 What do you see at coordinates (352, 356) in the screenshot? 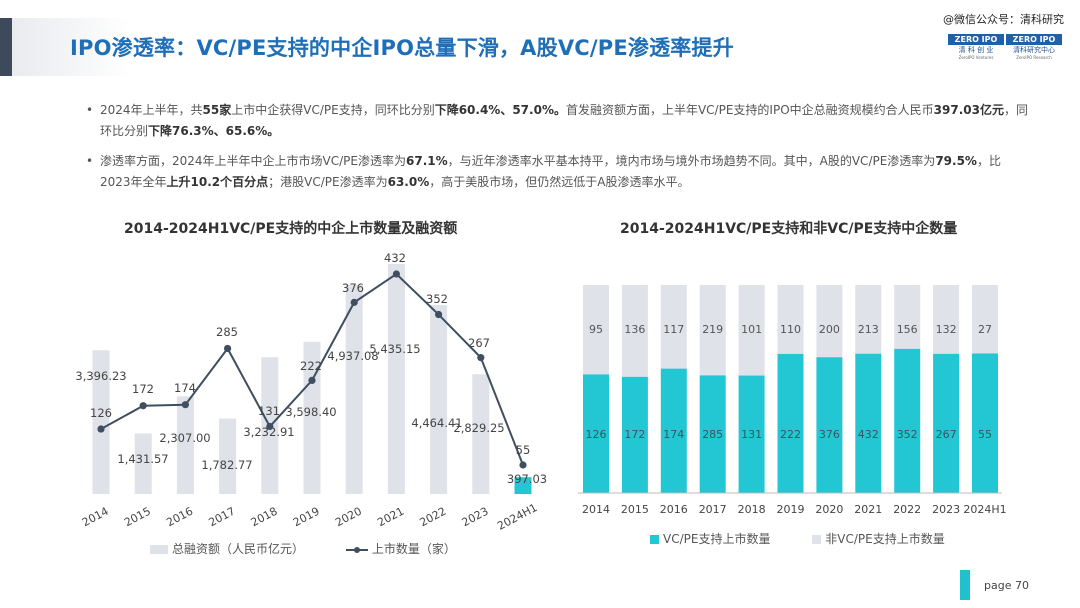
I see `funding-value-label: 4,937.08` at bounding box center [352, 356].